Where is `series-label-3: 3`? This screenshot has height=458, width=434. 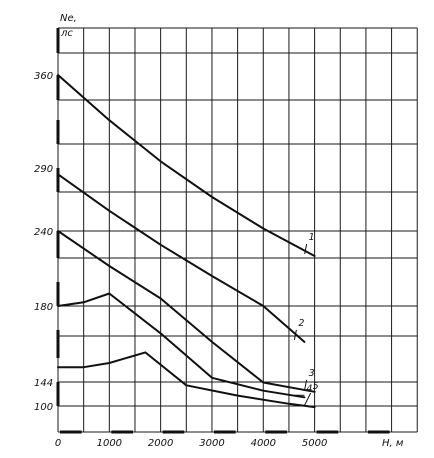
series-label-3: 3 is located at coordinates (312, 373).